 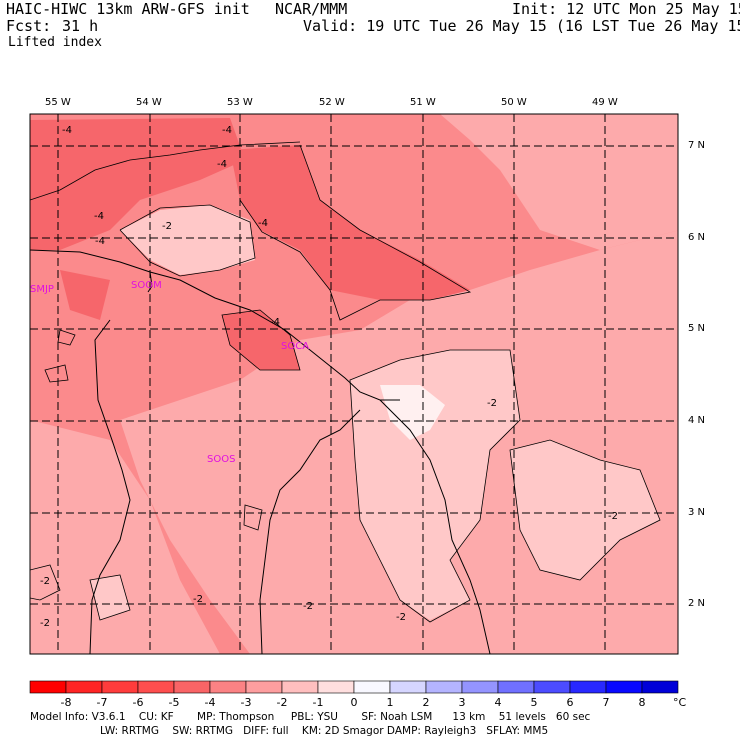 What do you see at coordinates (697, 603) in the screenshot?
I see `lat-label: 2 N` at bounding box center [697, 603].